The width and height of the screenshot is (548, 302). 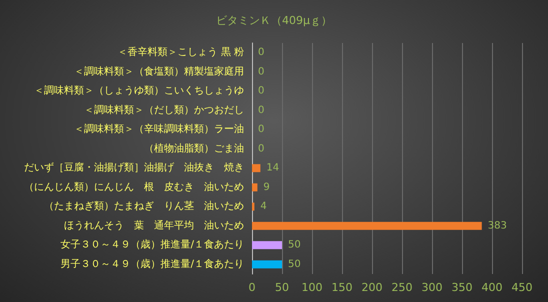 What do you see at coordinates (273, 168) in the screenshot?
I see `data-label: 14` at bounding box center [273, 168].